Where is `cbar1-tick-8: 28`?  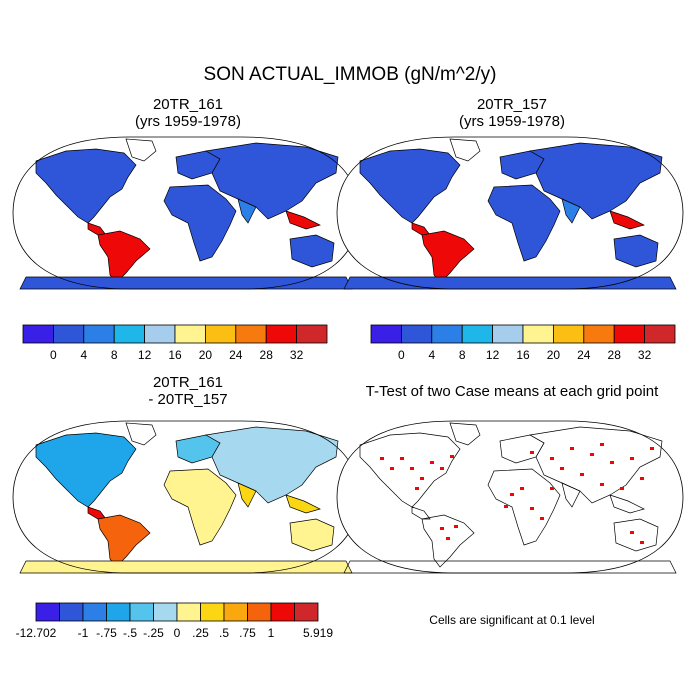
cbar1-tick-8: 28 is located at coordinates (267, 355).